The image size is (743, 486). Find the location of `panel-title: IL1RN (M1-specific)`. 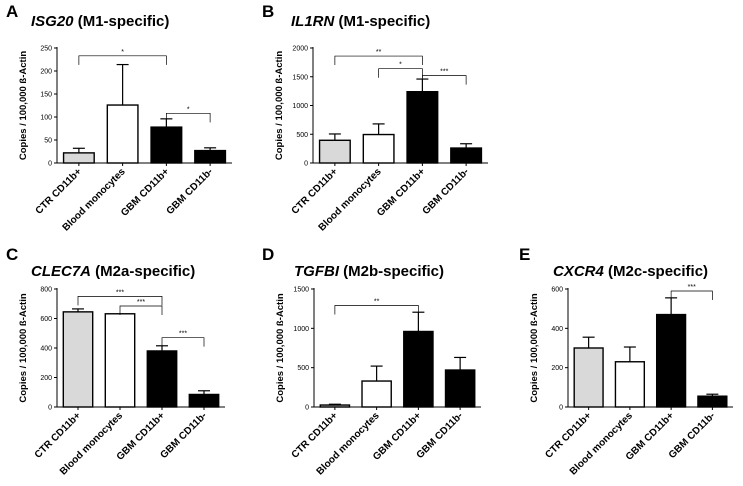

panel-title: IL1RN (M1-specific) is located at coordinates (360, 21).